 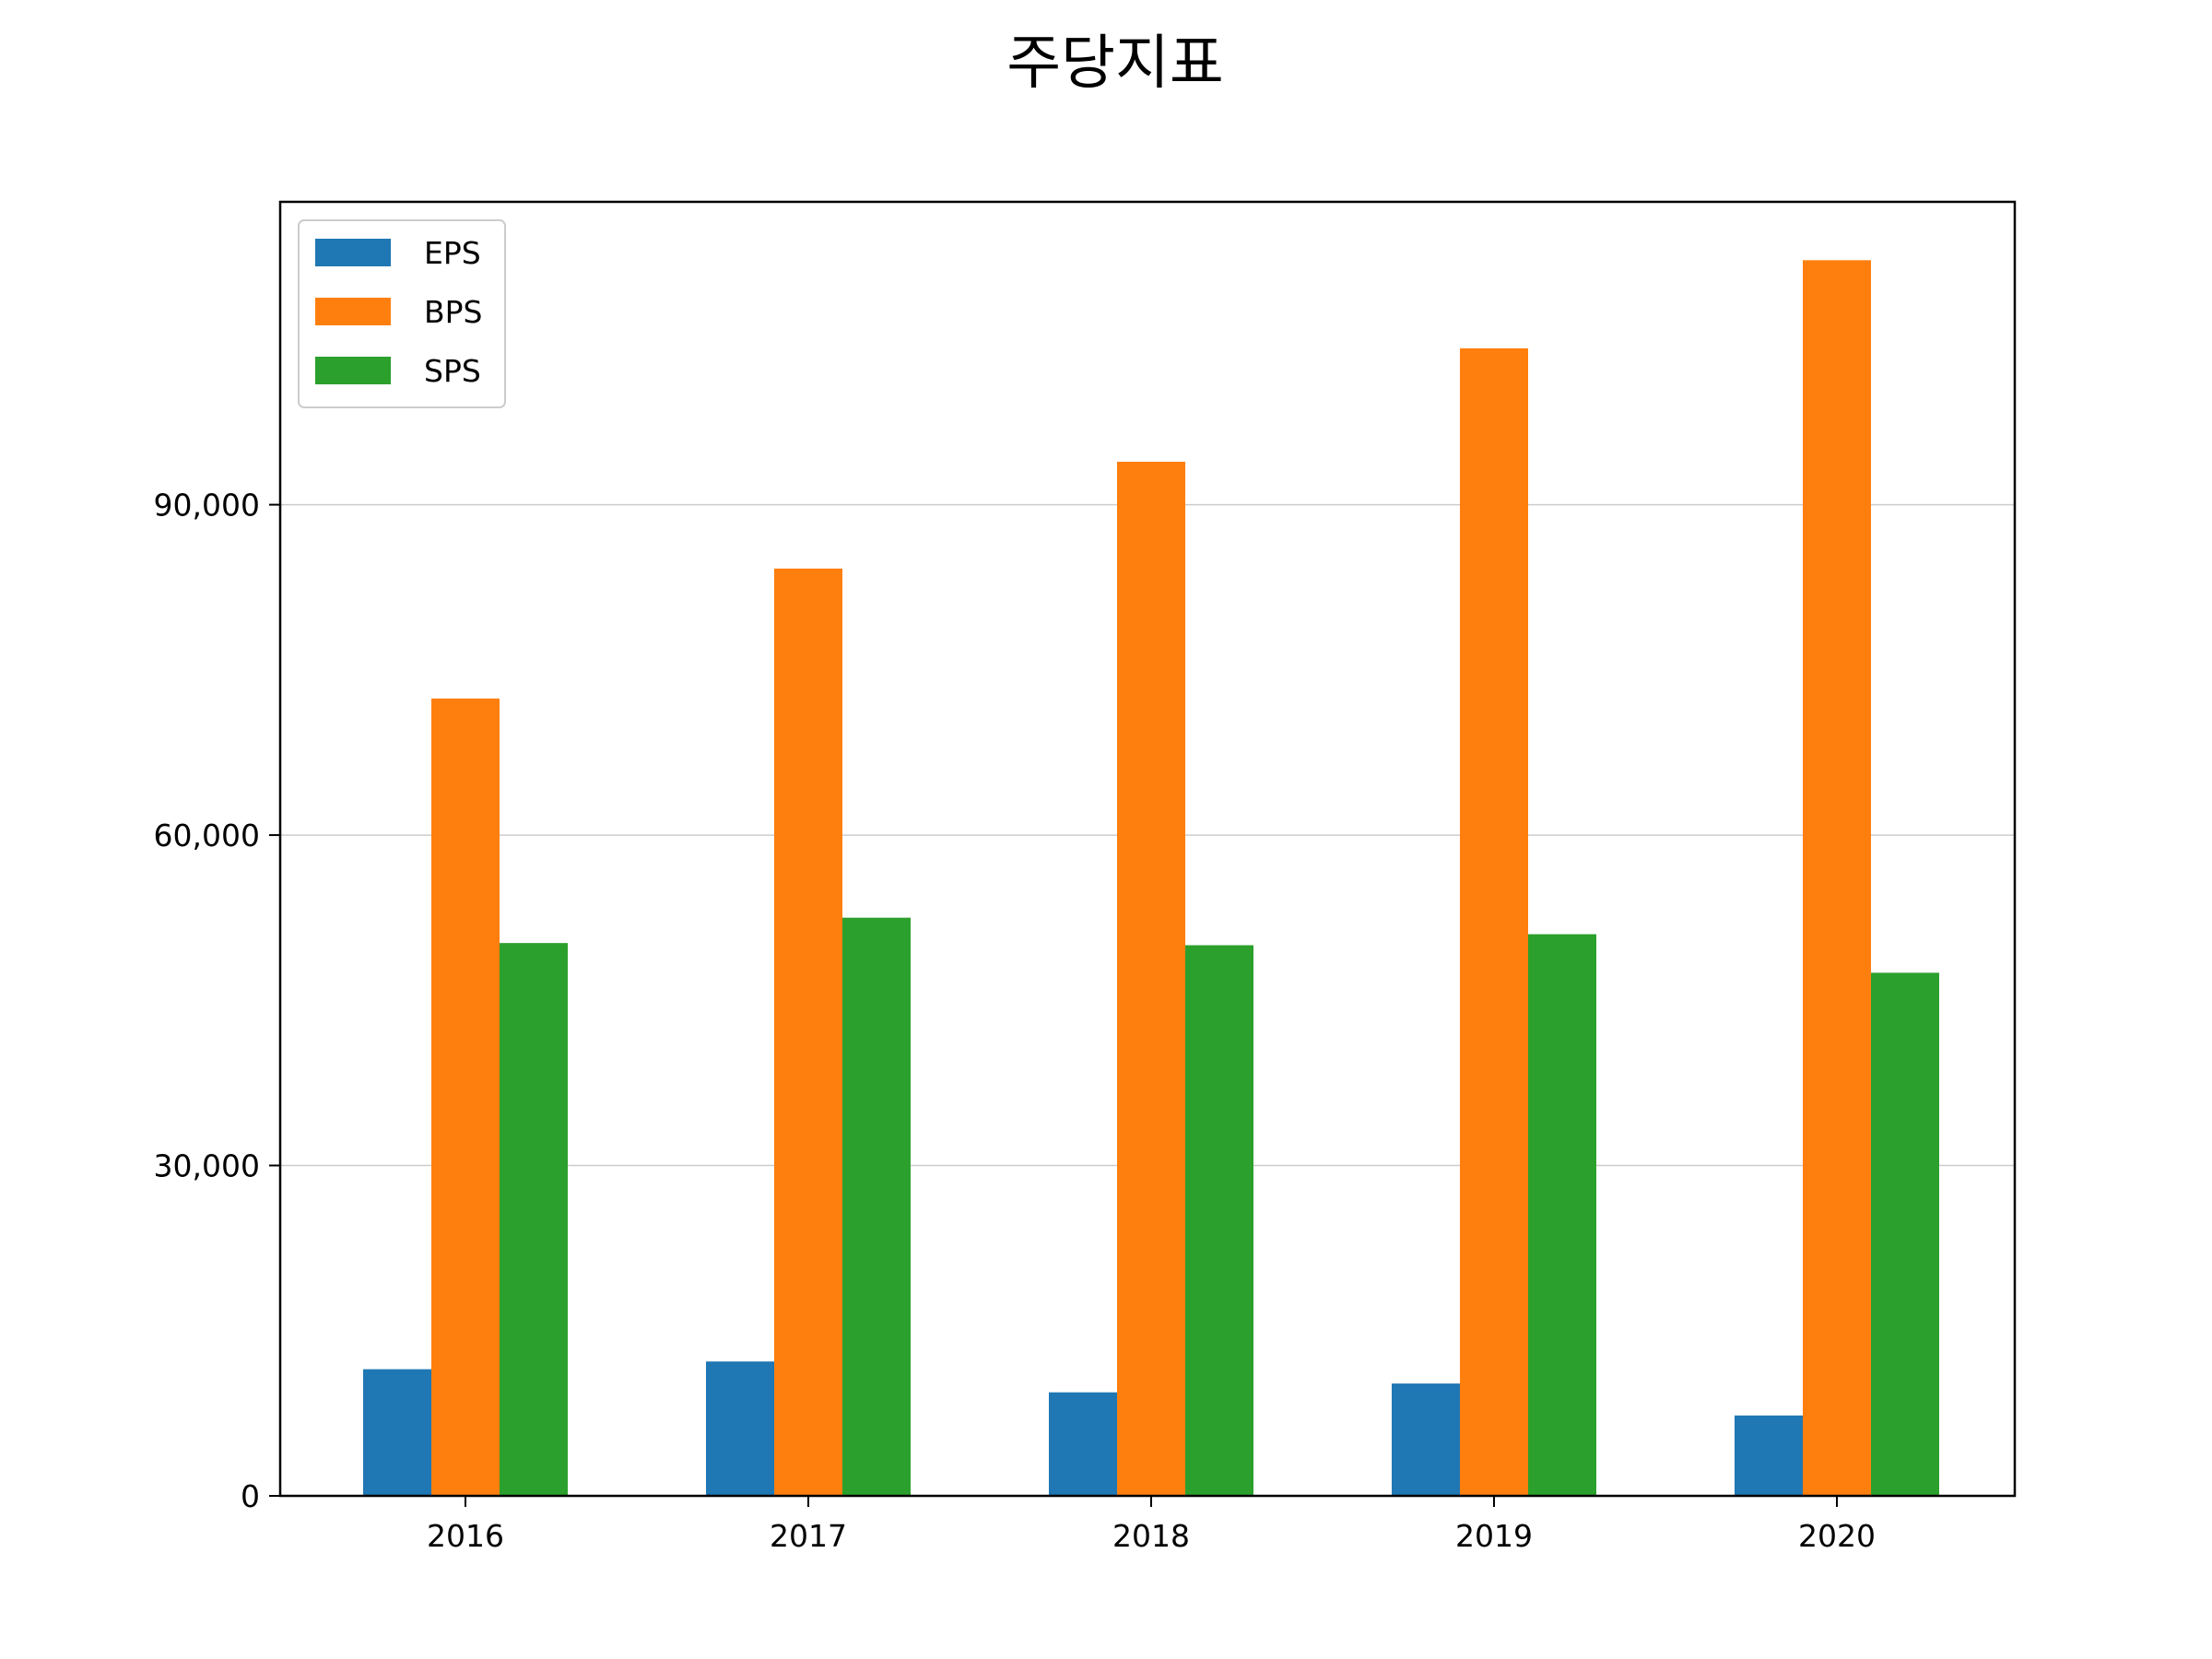 What do you see at coordinates (207, 506) in the screenshot?
I see `y-tick-label: 90,000` at bounding box center [207, 506].